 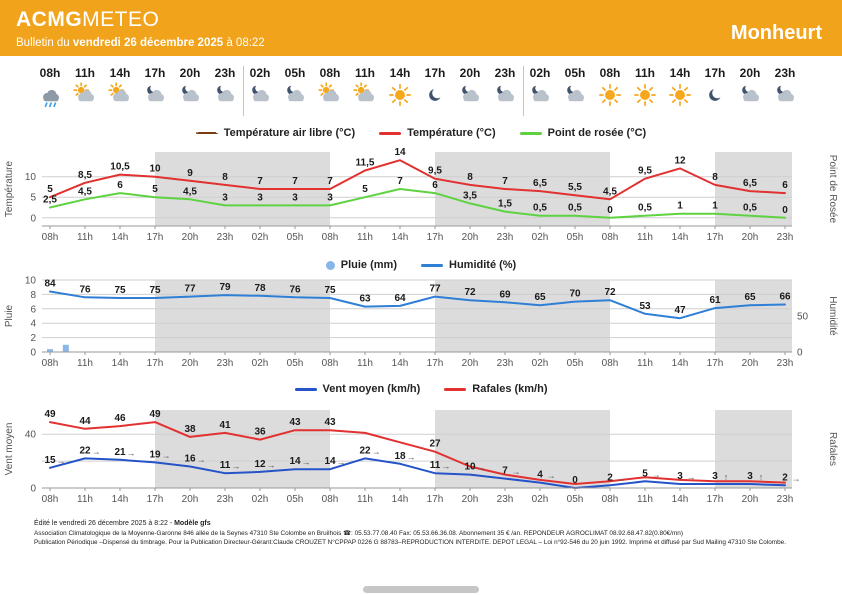 What do you see at coordinates (85, 191) in the screenshot?
I see `svg-text: 4,5` at bounding box center [85, 191].